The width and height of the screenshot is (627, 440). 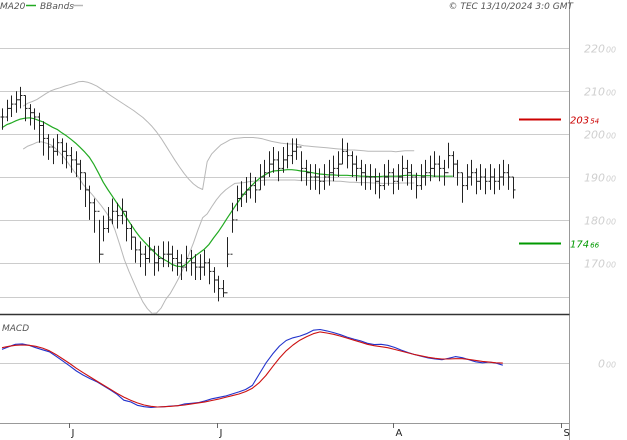 What do you see at coordinates (600, 92) in the screenshot?
I see `price-y-tick-label: 21000` at bounding box center [600, 92].